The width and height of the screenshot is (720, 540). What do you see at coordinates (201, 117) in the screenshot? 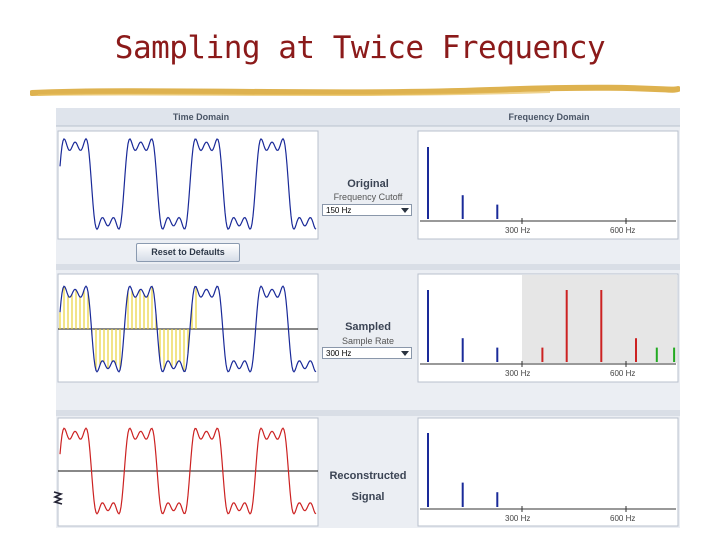
I see `time-domain-header: Time Domain` at bounding box center [201, 117].